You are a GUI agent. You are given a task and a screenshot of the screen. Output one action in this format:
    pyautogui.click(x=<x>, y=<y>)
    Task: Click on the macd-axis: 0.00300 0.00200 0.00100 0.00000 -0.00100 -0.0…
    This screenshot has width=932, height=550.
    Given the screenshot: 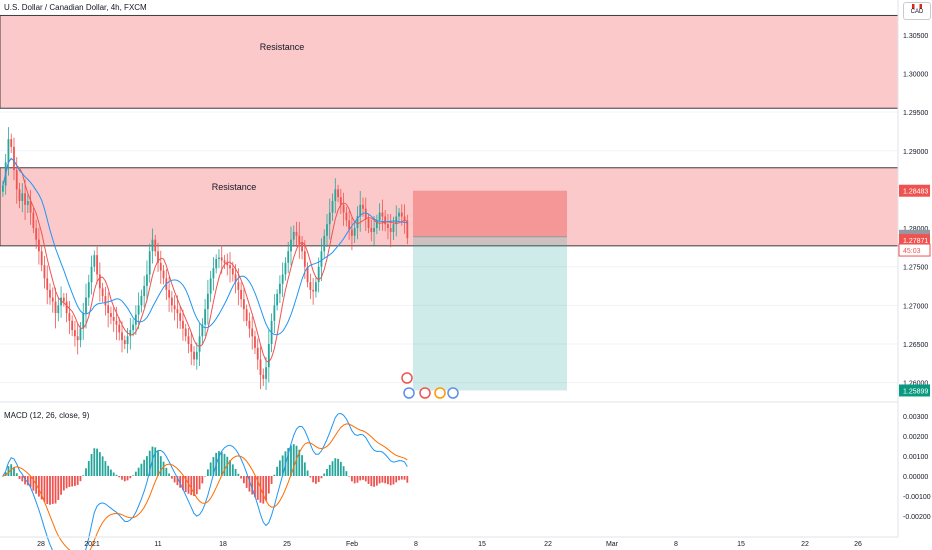 What is the action you would take?
    pyautogui.click(x=917, y=467)
    